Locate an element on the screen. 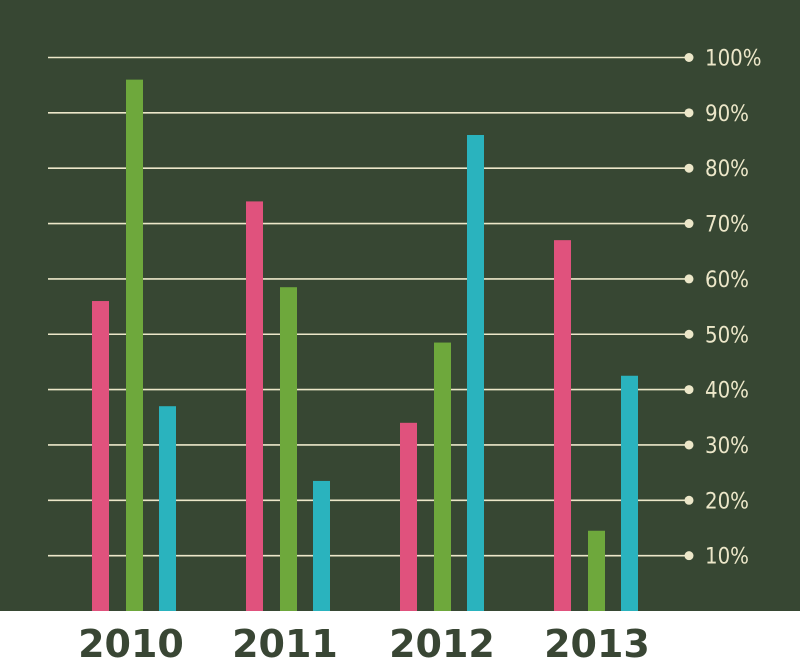 The height and width of the screenshot is (661, 800). bar-2010-s3 is located at coordinates (167, 508).